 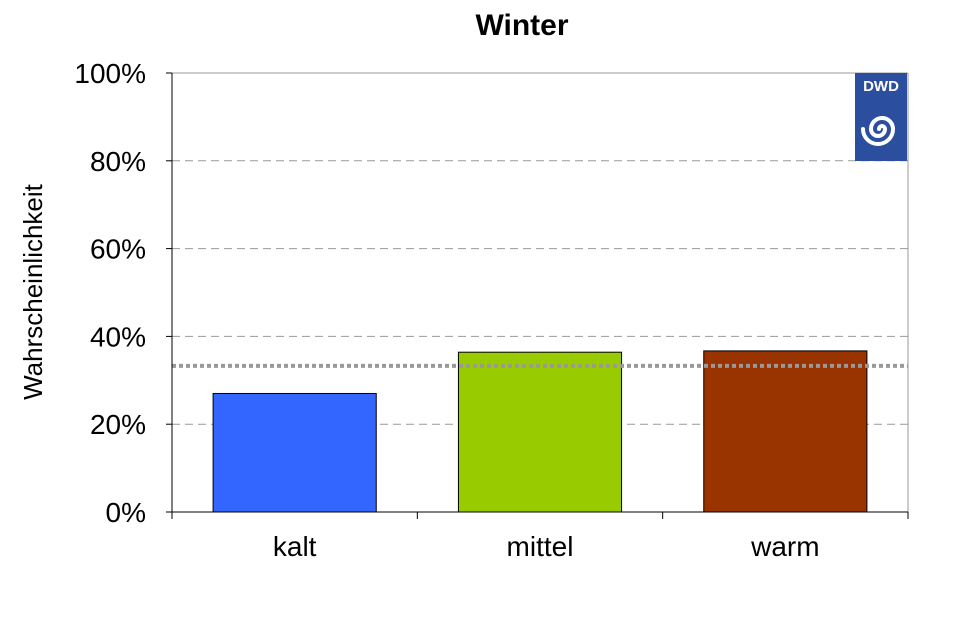 I want to click on y-tick-label: 0%, so click(x=126, y=512).